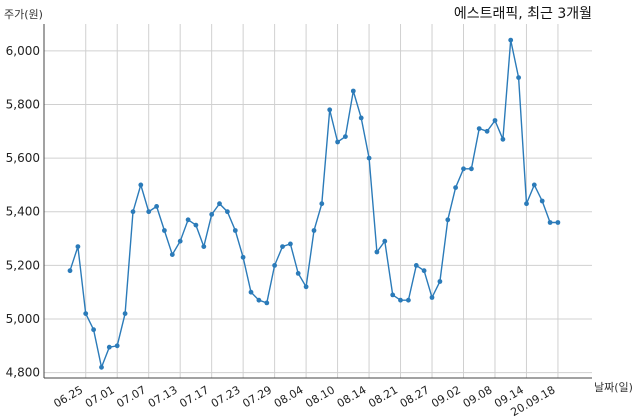 This screenshot has width=640, height=419. What do you see at coordinates (415, 396) in the screenshot?
I see `x-tick-label: 08.27` at bounding box center [415, 396].